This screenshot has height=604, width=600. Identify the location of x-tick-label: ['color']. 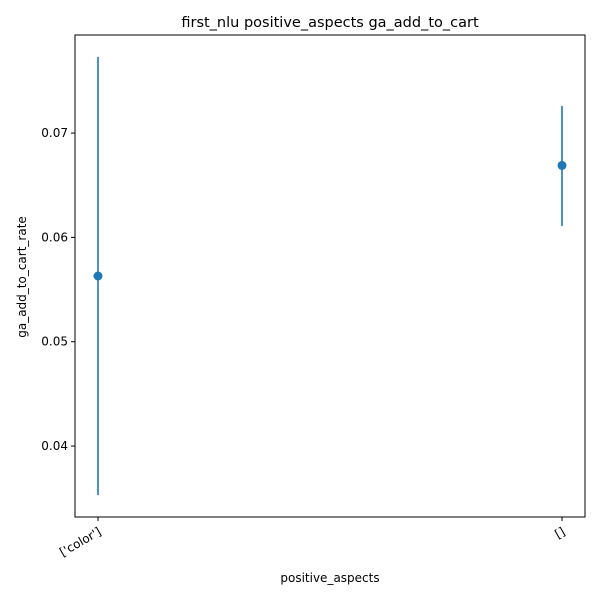
(80, 541).